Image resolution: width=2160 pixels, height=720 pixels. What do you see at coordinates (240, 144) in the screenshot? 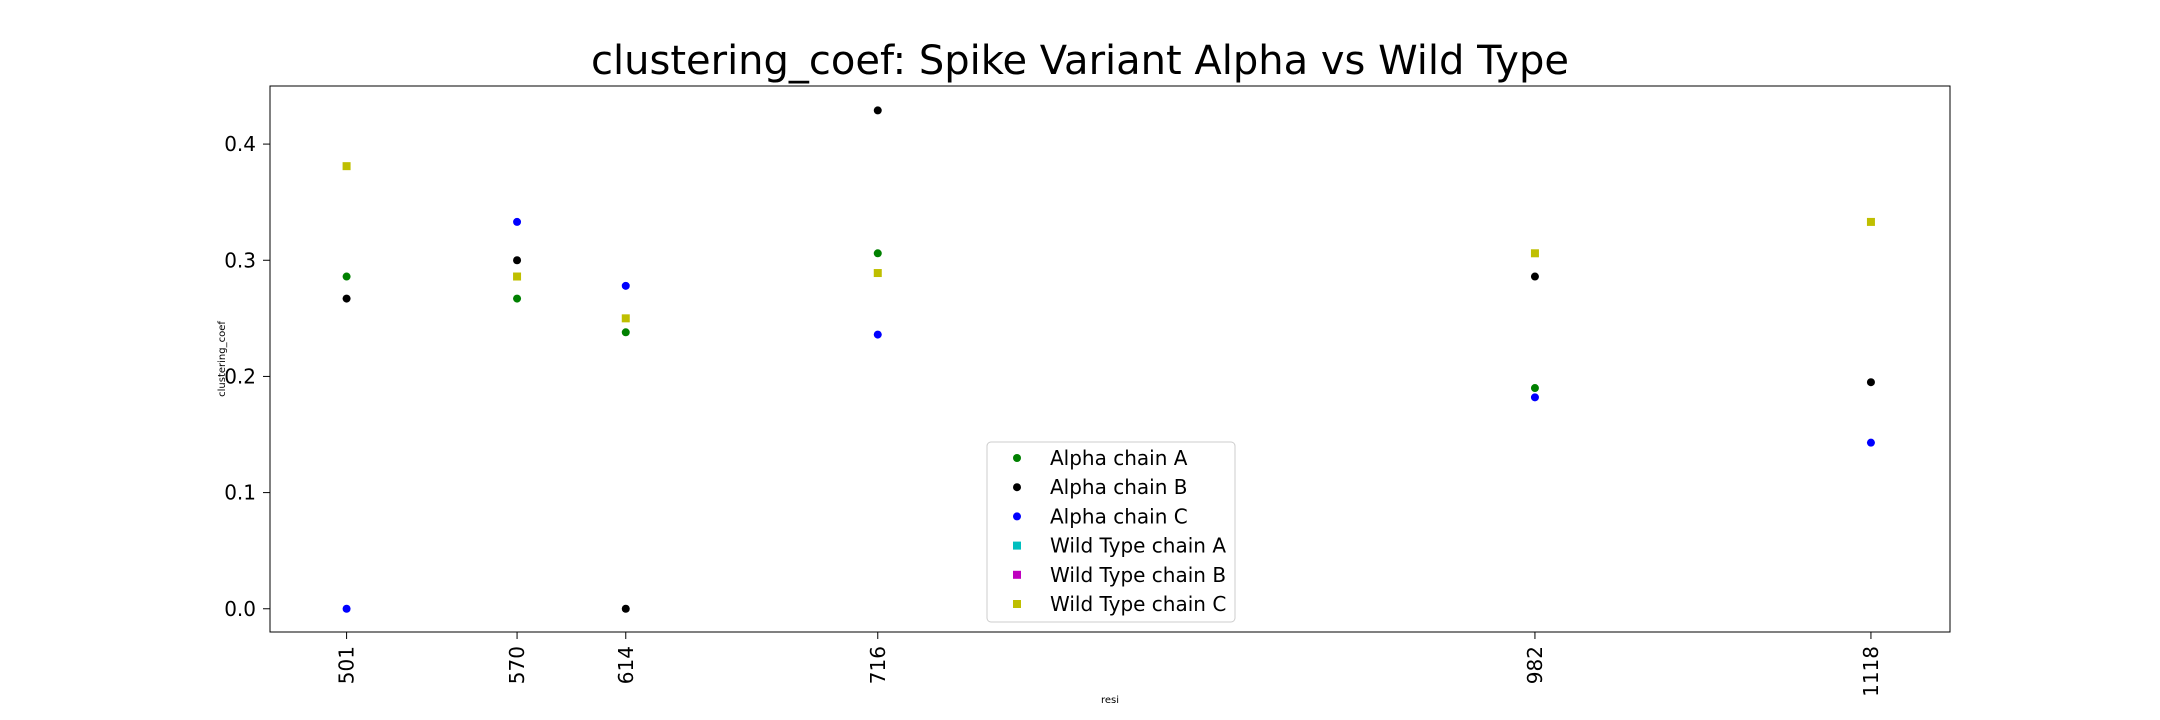
I see `y-tick-label: 0.4` at bounding box center [240, 144].